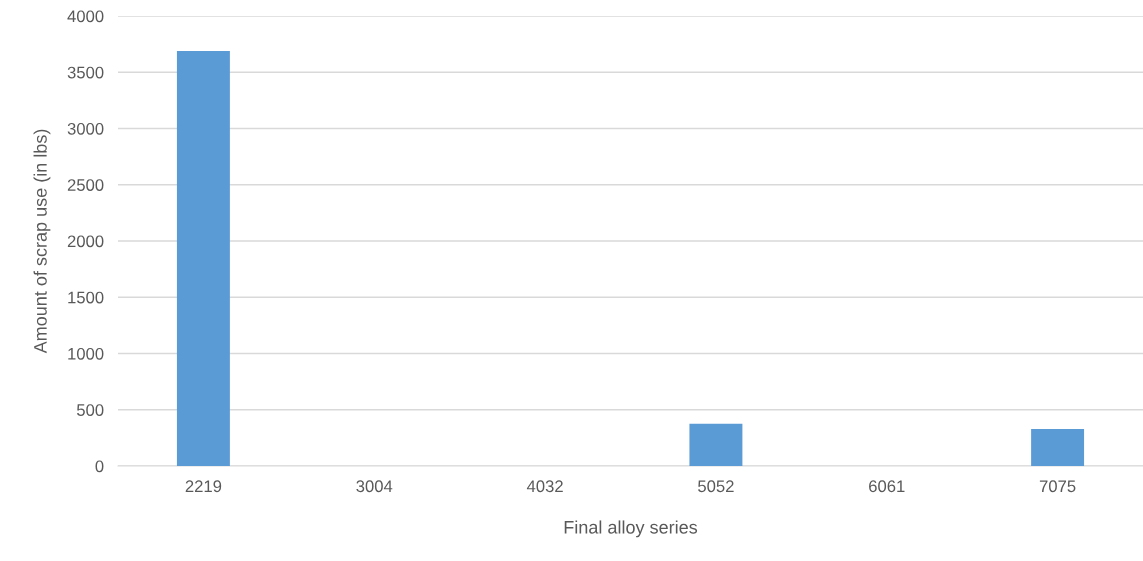  Describe the element at coordinates (85, 128) in the screenshot. I see `y-tick-label: 3000` at that location.